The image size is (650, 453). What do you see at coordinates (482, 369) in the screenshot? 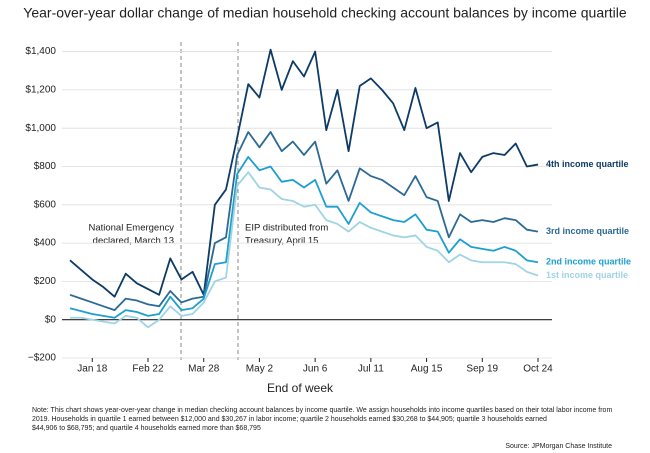
I see `x-tick-label: Sep 19` at bounding box center [482, 369].